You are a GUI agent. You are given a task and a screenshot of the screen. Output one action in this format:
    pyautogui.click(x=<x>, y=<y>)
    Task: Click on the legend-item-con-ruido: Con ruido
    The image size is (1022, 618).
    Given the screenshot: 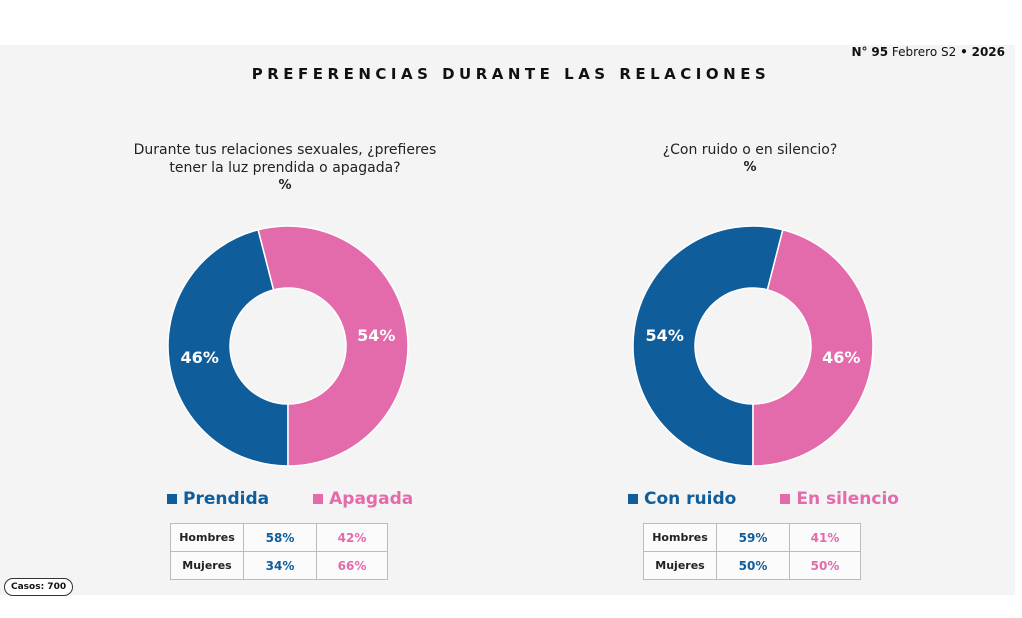 What is the action you would take?
    pyautogui.click(x=682, y=499)
    